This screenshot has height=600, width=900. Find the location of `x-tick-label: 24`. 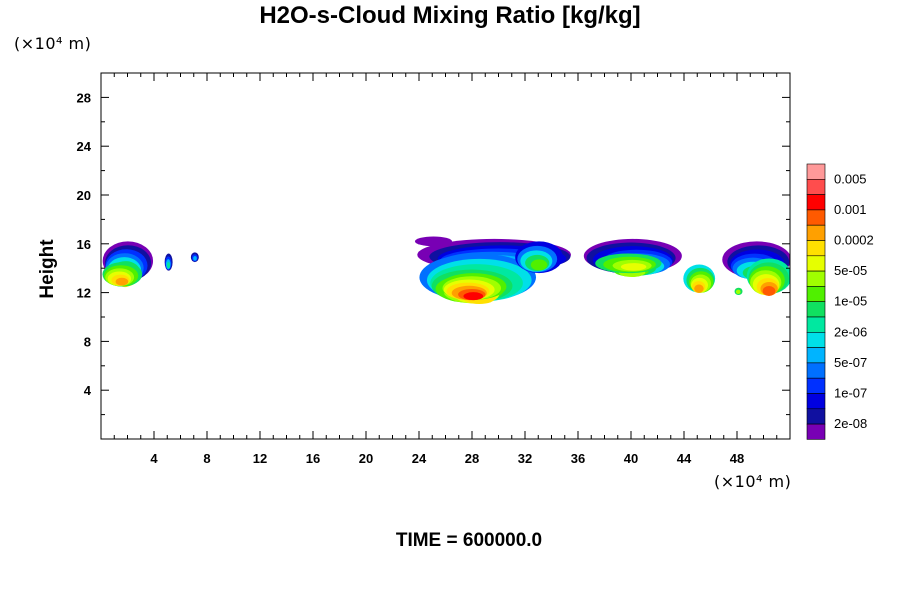

x-tick-label: 24 is located at coordinates (419, 458).